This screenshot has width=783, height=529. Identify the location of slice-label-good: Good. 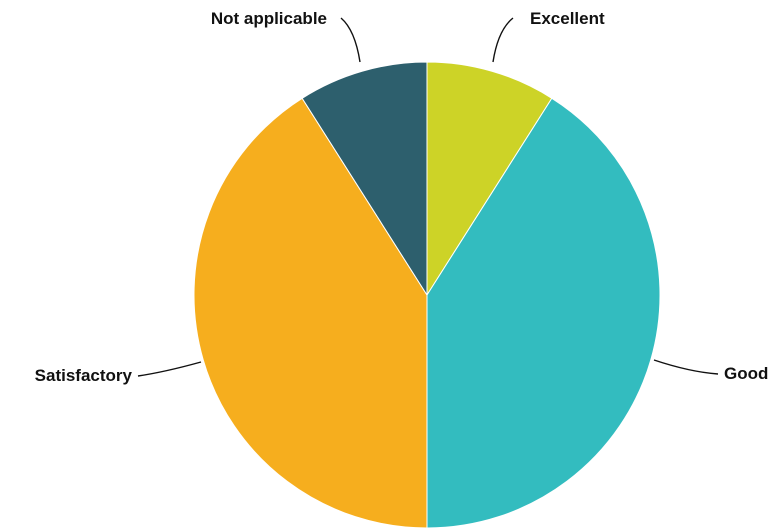
(746, 373).